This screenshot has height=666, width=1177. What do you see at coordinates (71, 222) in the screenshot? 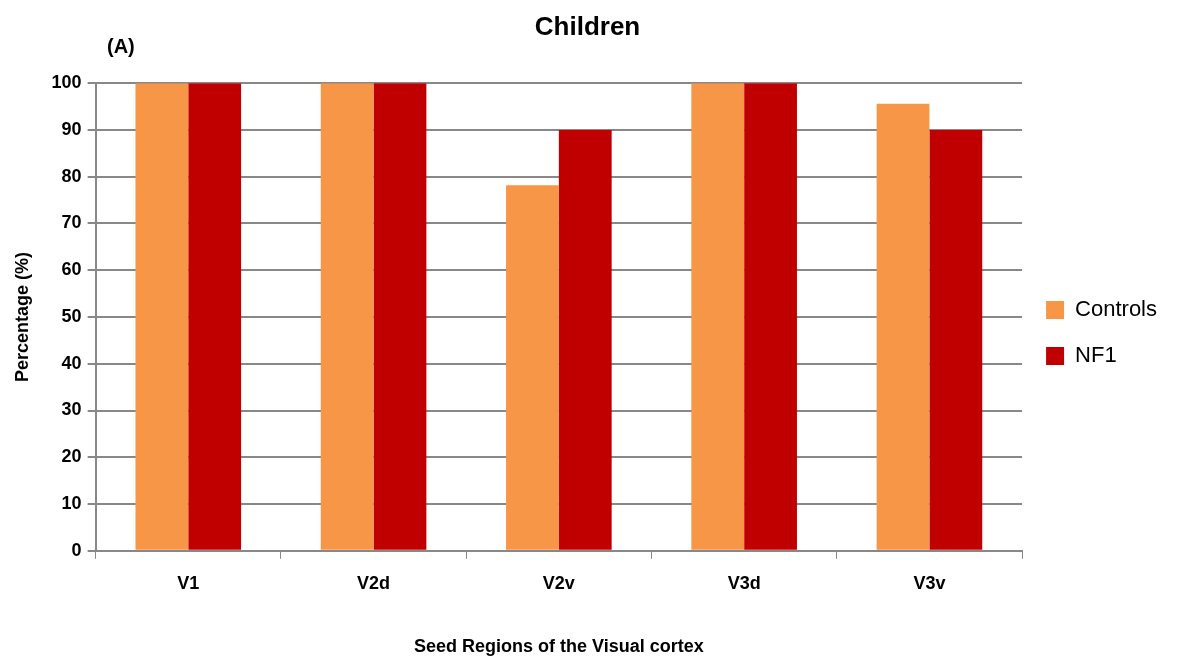
I see `y-tick-label: 70` at bounding box center [71, 222].